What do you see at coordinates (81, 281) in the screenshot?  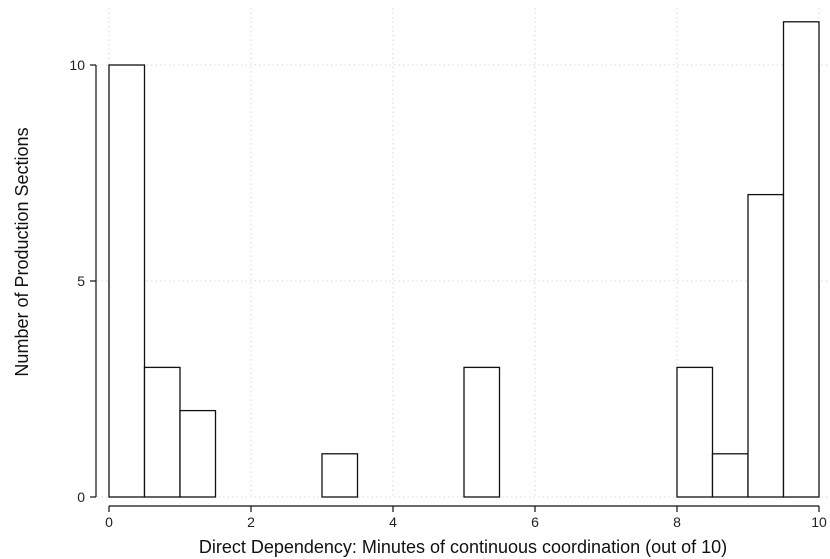 I see `y-tick-label: 5` at bounding box center [81, 281].